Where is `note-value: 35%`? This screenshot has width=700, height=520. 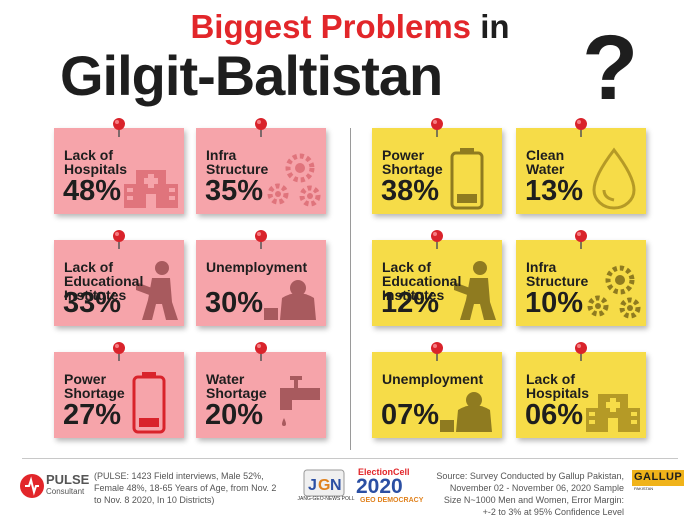 note-value: 35% is located at coordinates (234, 191).